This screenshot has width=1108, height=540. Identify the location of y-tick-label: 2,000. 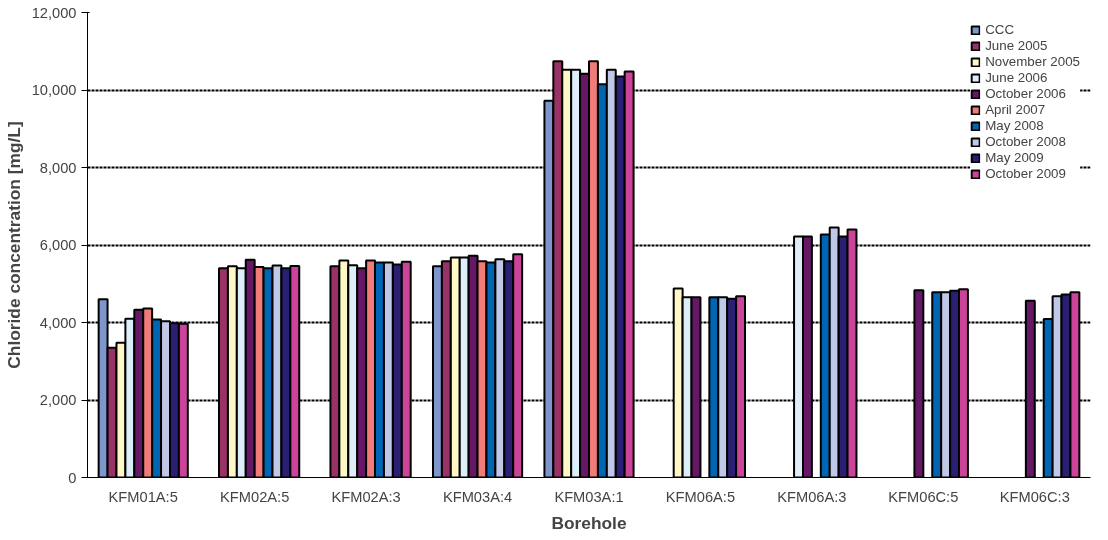
(58, 400).